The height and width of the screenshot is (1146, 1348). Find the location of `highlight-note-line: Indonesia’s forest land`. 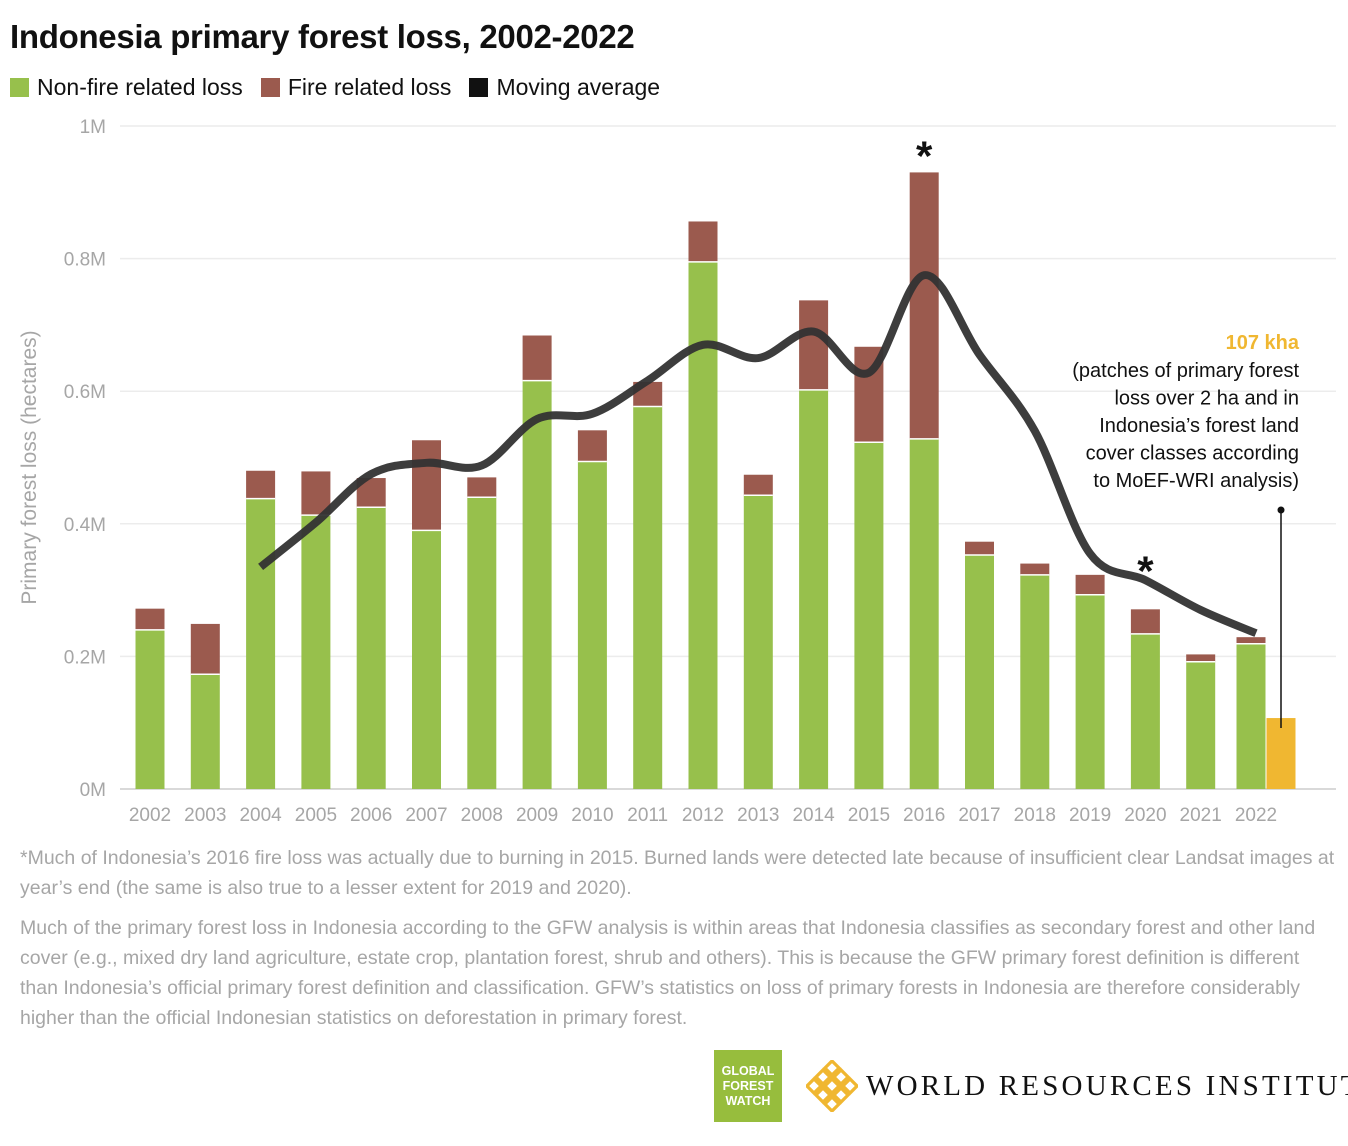

highlight-note-line: Indonesia’s forest land is located at coordinates (1199, 426).